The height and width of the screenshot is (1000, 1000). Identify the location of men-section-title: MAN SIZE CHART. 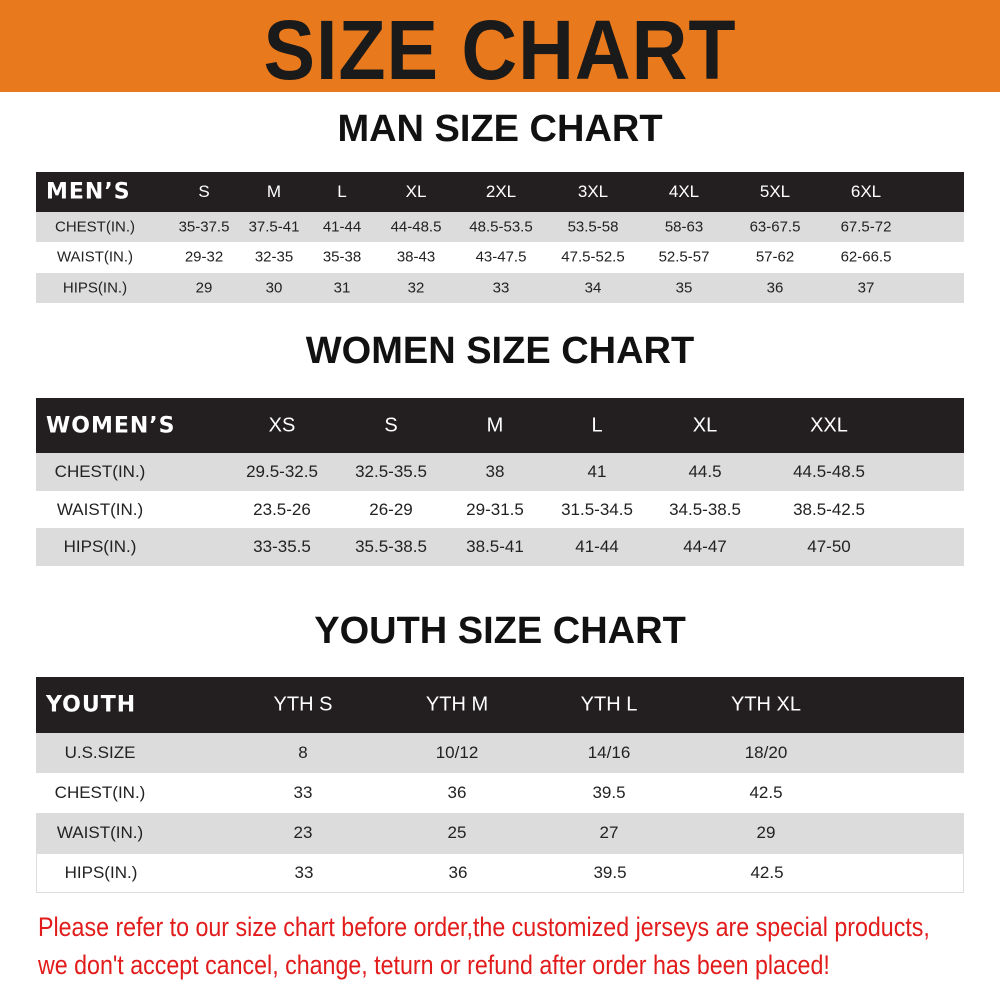
(500, 129).